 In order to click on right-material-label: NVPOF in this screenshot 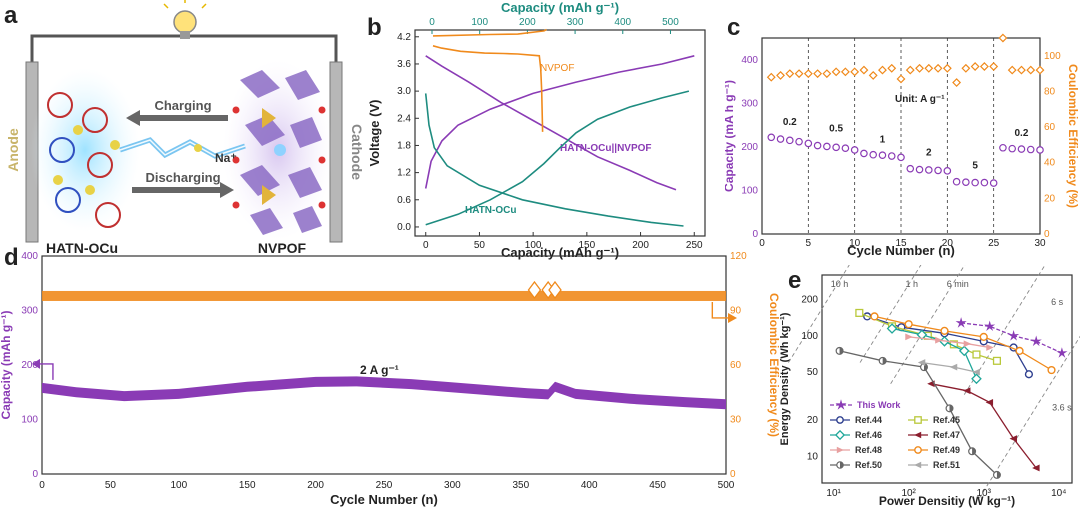, I will do `click(282, 248)`.